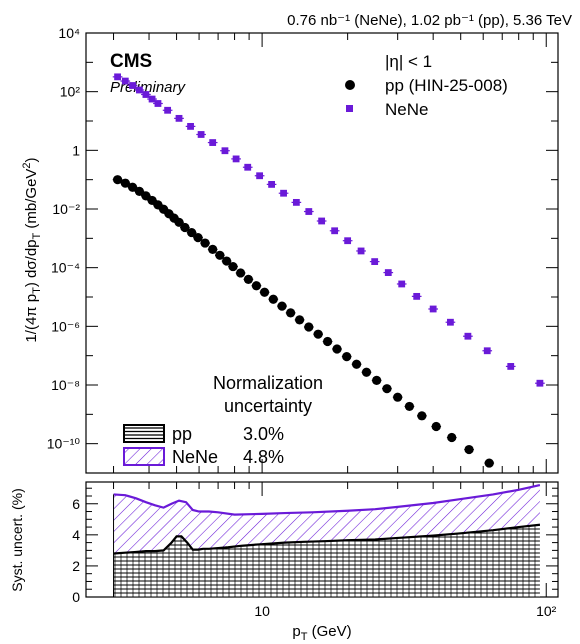 Image resolution: width=580 pixels, height=644 pixels. What do you see at coordinates (69, 33) in the screenshot?
I see `y-tick-label-top: 10⁴` at bounding box center [69, 33].